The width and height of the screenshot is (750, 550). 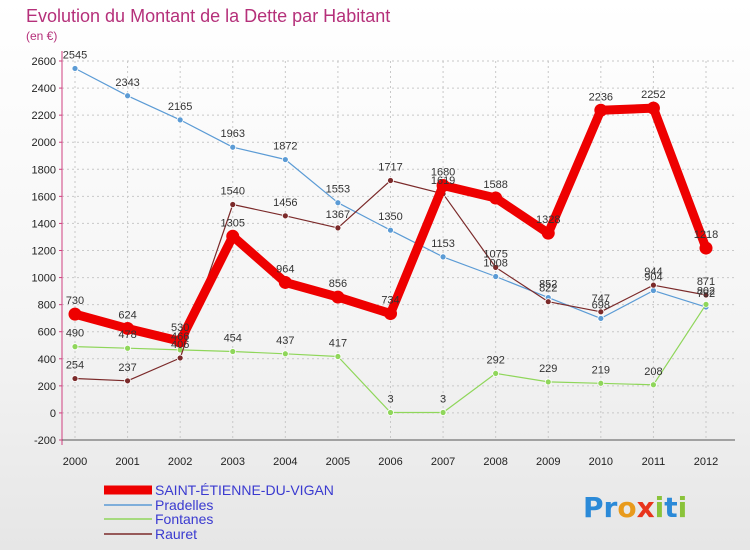 I want to click on data-label: 1717, so click(x=390, y=168).